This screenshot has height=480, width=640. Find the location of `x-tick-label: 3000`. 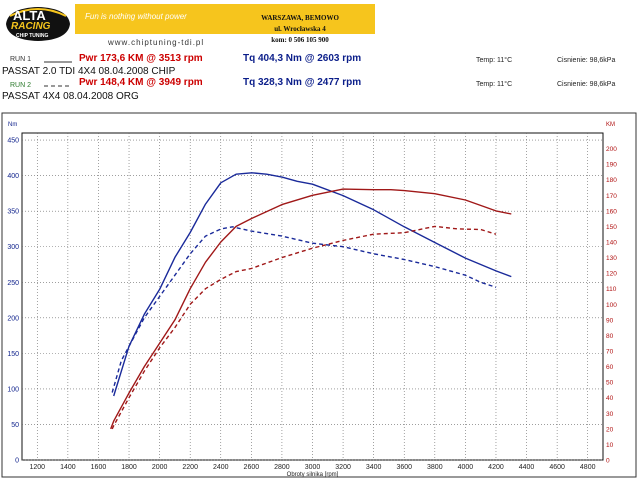

x-tick-label: 3000 is located at coordinates (313, 467).